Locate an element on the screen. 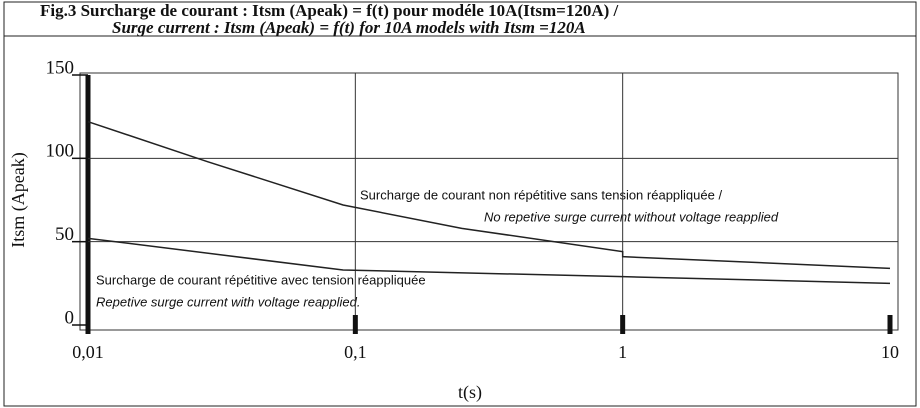 The image size is (920, 408). y-tick-label: 0 is located at coordinates (70, 317).